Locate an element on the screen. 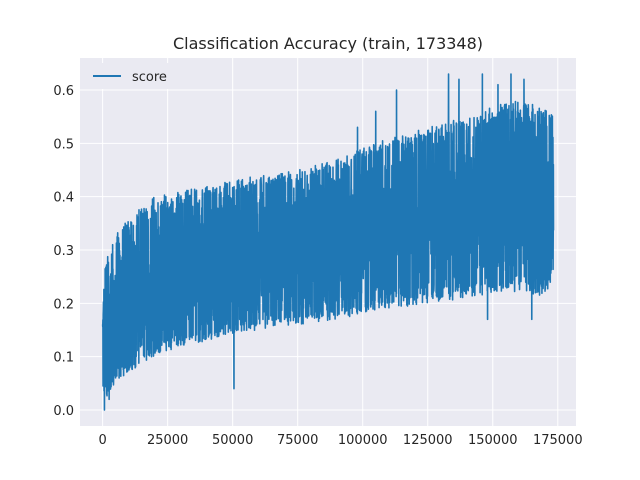 This screenshot has height=480, width=640. legend: score is located at coordinates (131, 76).